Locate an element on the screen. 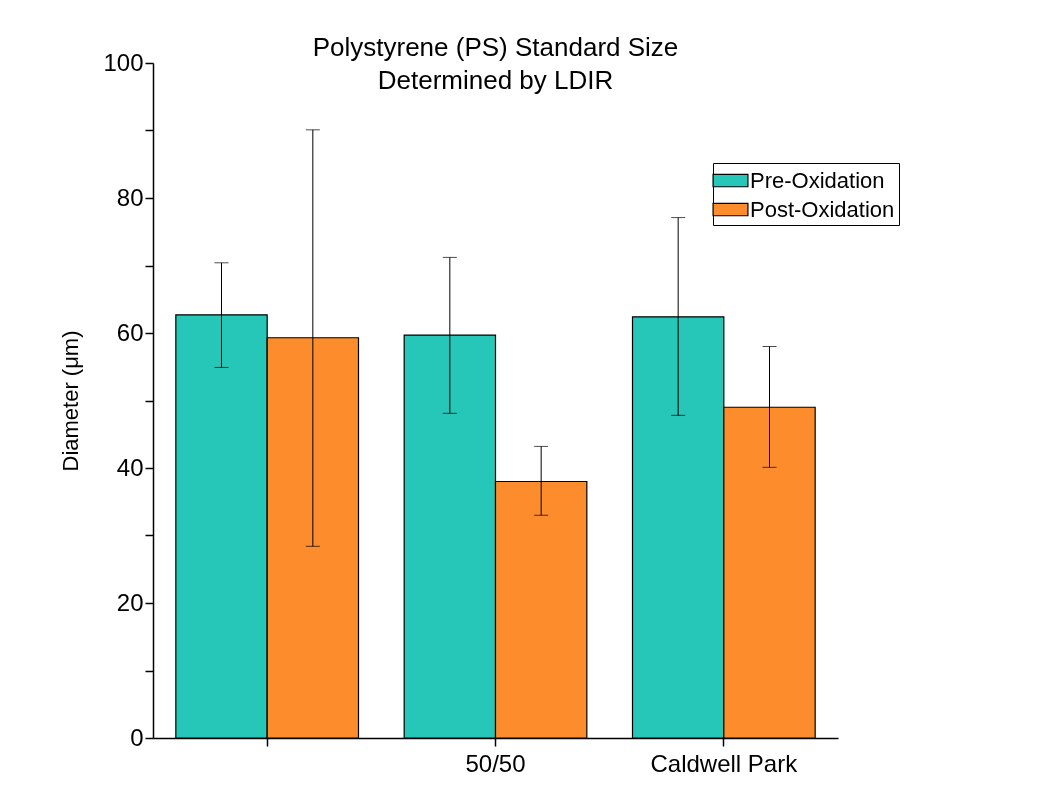 The height and width of the screenshot is (801, 1059). chart-title: Polystyrene (PS) Standard Size Determined by LDIR is located at coordinates (495, 63).